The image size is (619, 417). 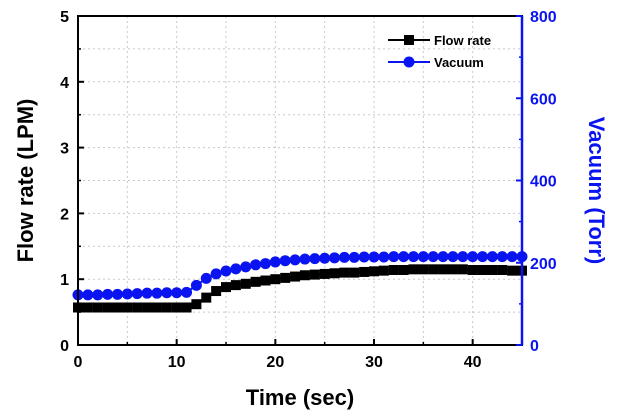 I want to click on y-left-tick-label: 4, so click(x=64, y=83).